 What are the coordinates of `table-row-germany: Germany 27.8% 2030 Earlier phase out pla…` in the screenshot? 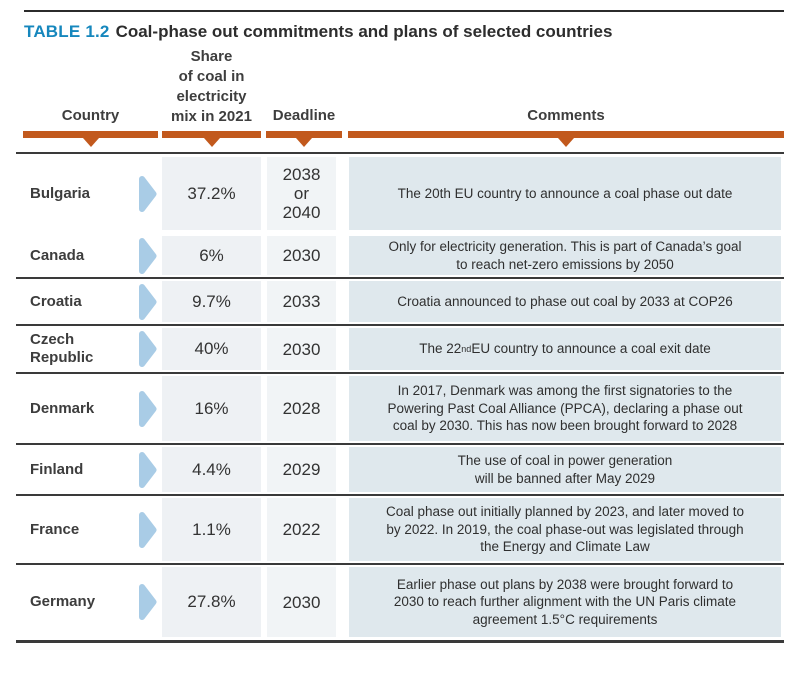 It's located at (400, 602).